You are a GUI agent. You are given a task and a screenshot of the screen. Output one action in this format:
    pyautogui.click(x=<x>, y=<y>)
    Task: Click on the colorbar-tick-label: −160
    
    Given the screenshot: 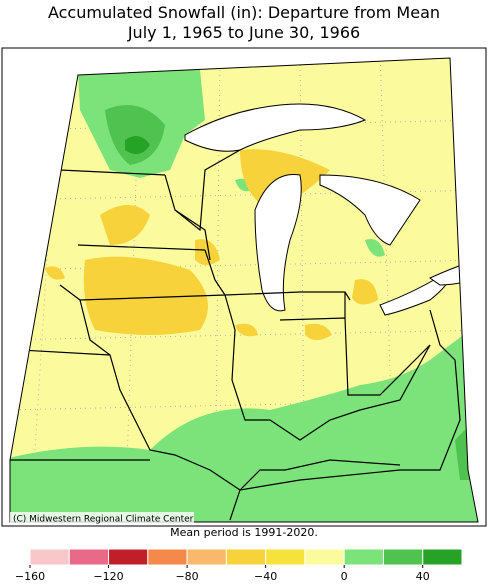 What is the action you would take?
    pyautogui.click(x=30, y=576)
    